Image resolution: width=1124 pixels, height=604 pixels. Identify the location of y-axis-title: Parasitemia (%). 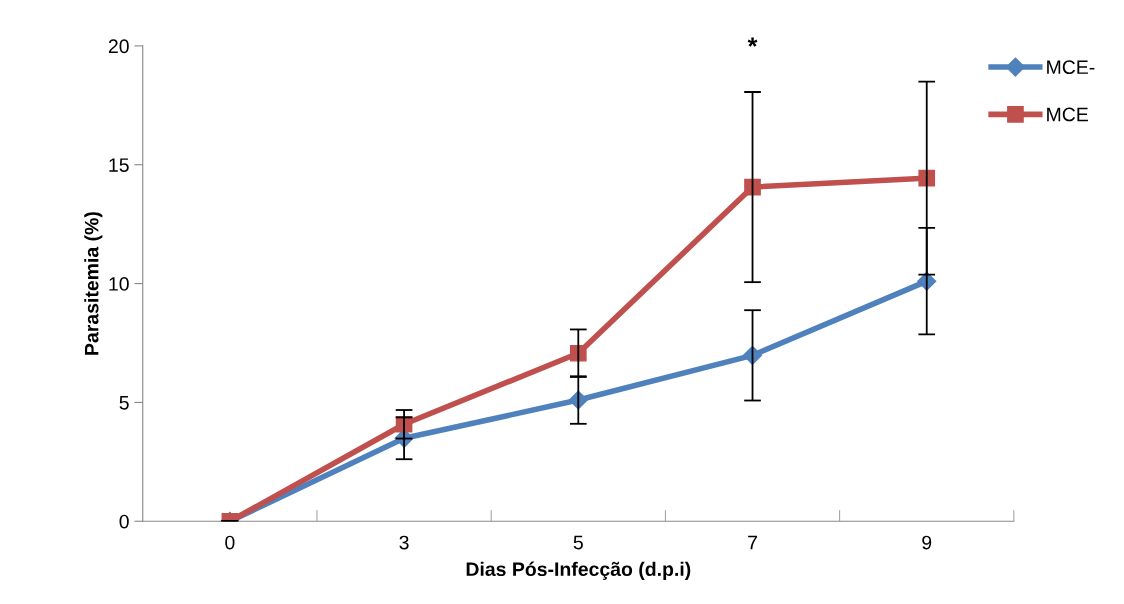
(93, 283).